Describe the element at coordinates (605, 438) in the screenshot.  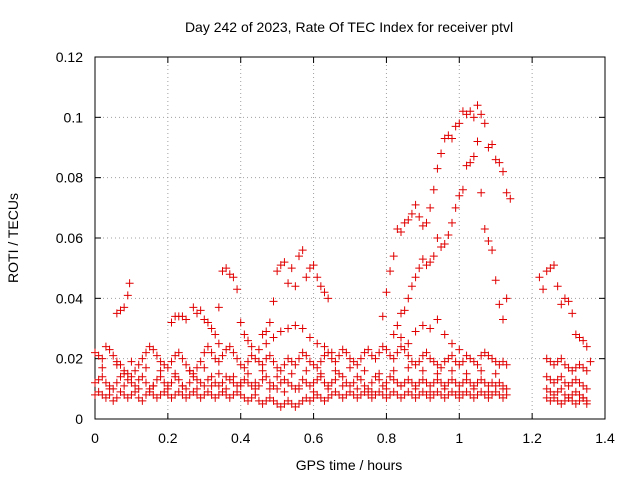
I see `x-tick-label: 1.4` at that location.